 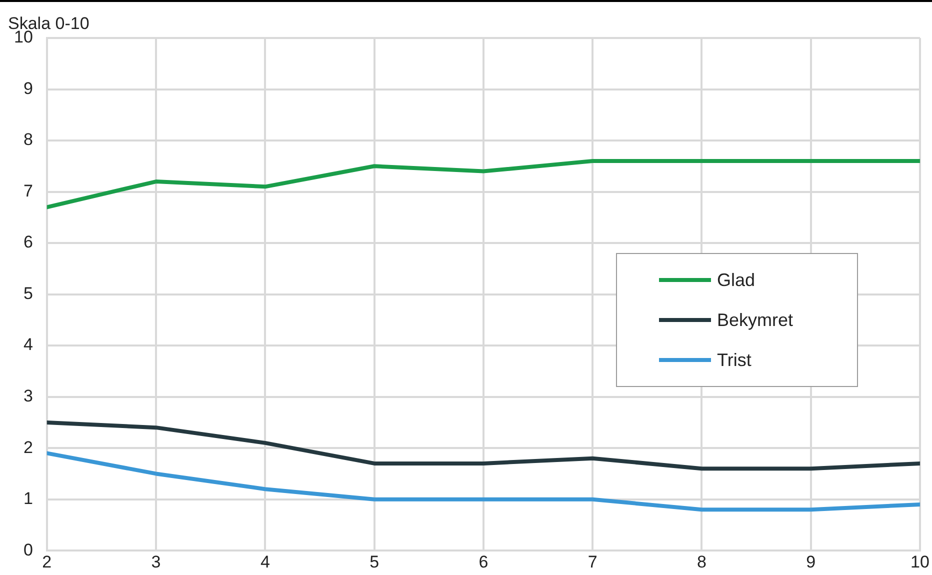 I want to click on y-tick-label: 6, so click(x=28, y=242).